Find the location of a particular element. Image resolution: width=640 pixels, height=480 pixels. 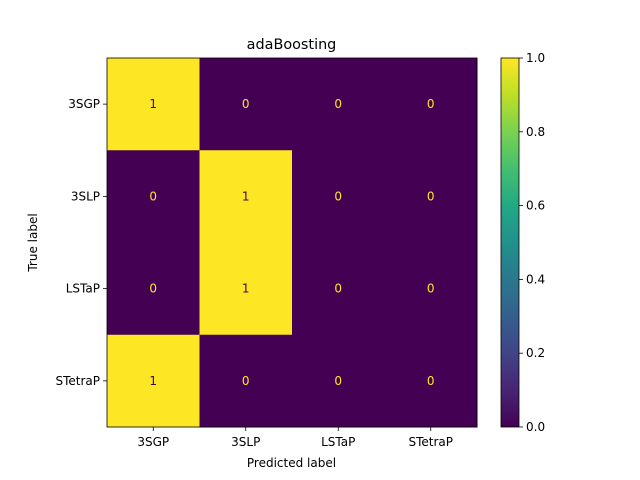

x-tick-label: 3SGP is located at coordinates (153, 442).